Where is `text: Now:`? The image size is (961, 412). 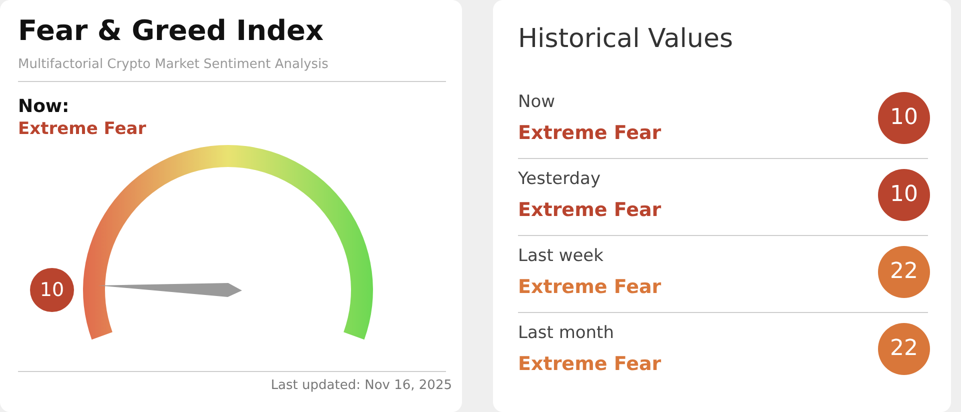
text: Now: is located at coordinates (44, 106).